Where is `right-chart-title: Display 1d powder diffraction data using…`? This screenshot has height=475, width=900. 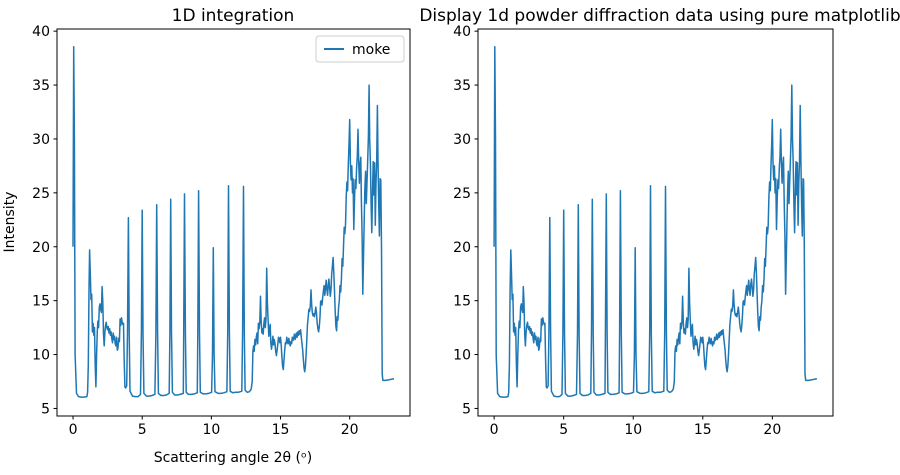 right-chart-title: Display 1d powder diffraction data using… is located at coordinates (659, 16).